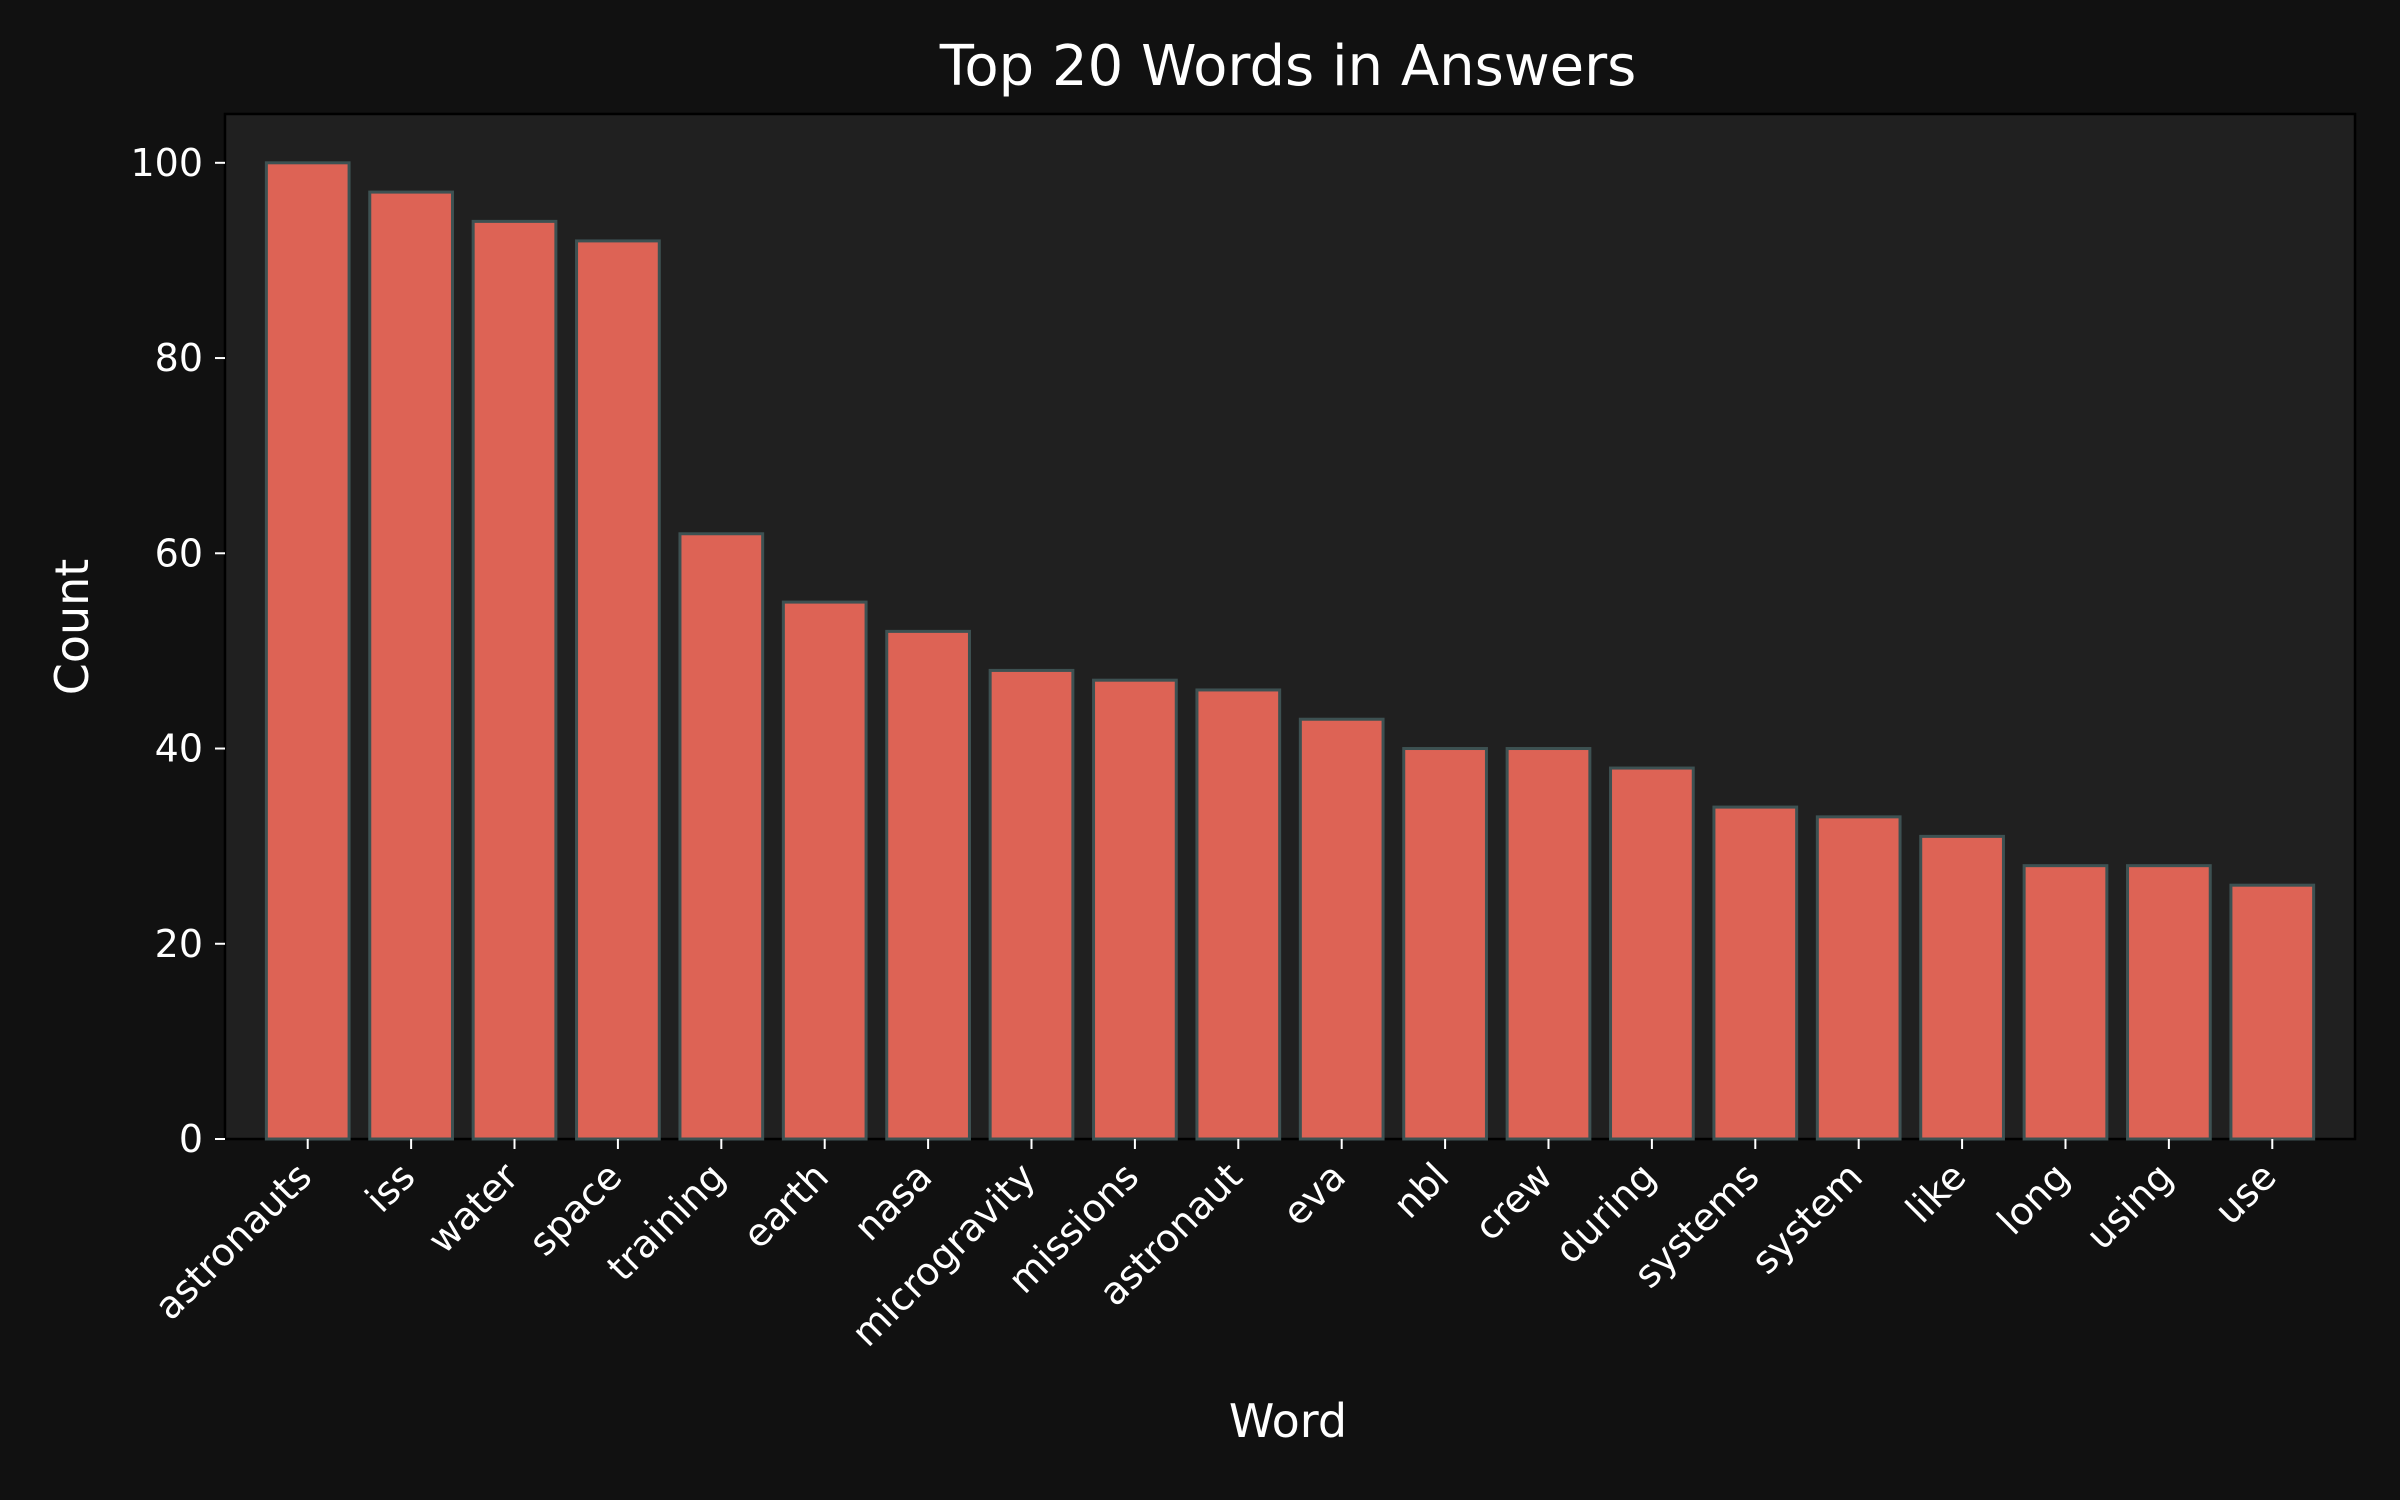 This screenshot has width=2400, height=1500. What do you see at coordinates (2169, 1002) in the screenshot?
I see `bar-using` at bounding box center [2169, 1002].